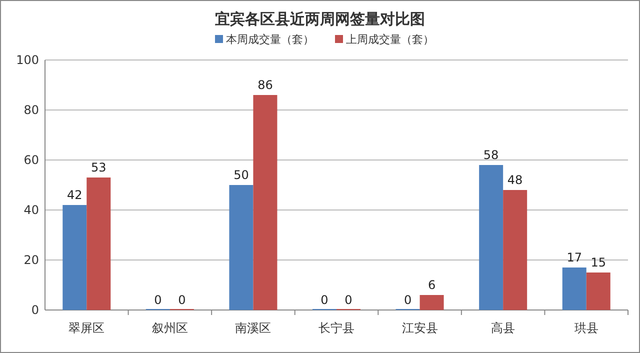  What do you see at coordinates (31, 260) in the screenshot?
I see `y-tick-label: 20` at bounding box center [31, 260].